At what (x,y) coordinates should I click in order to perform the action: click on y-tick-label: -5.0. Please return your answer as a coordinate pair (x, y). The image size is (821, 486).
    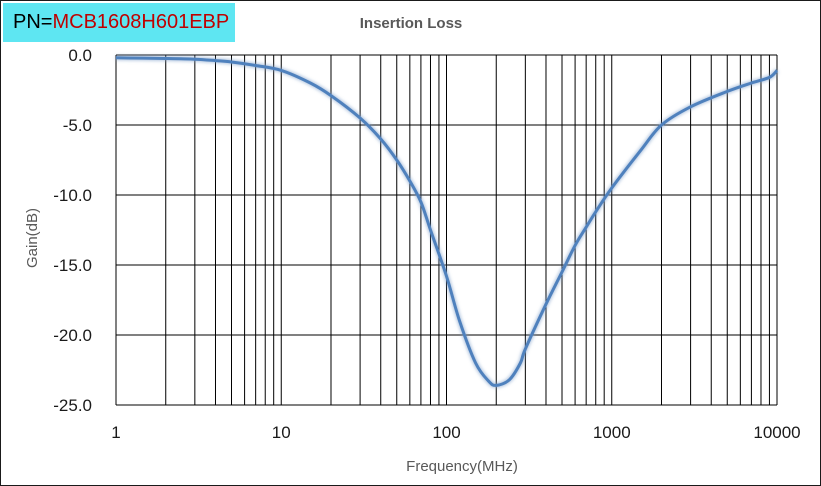
    Looking at the image, I should click on (77, 125).